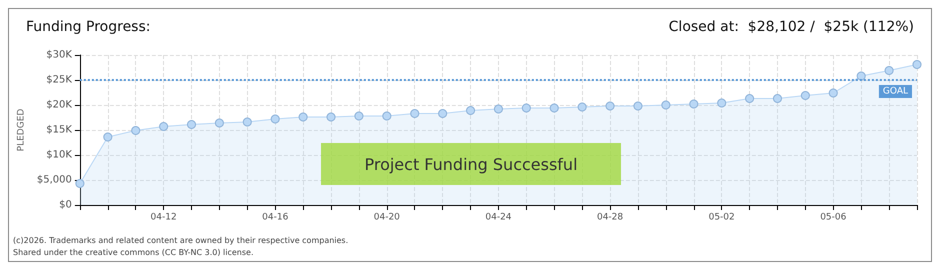 The width and height of the screenshot is (940, 270). Describe the element at coordinates (498, 217) in the screenshot. I see `x-tick-label: 04-24` at that location.